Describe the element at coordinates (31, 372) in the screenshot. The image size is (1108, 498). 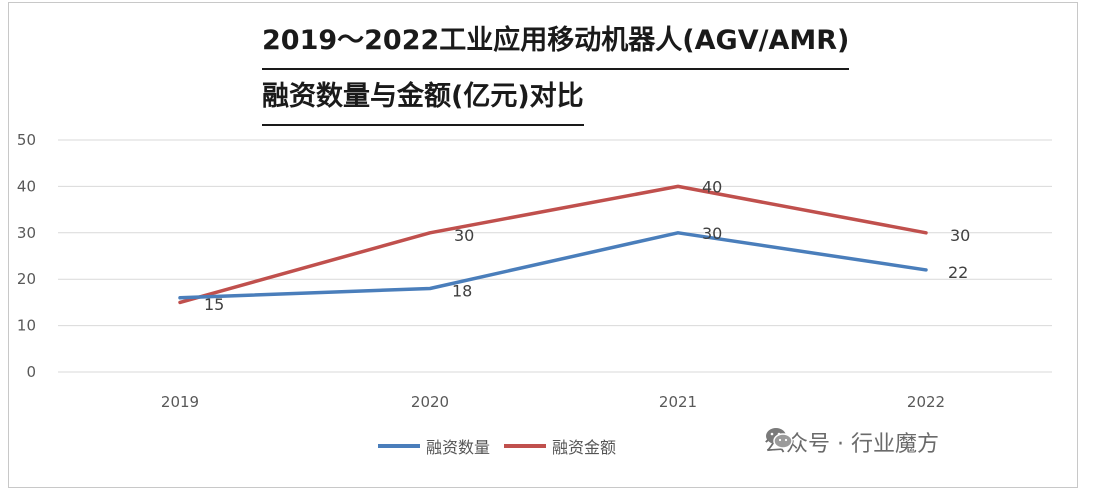
I see `y-tick-label: 0` at that location.